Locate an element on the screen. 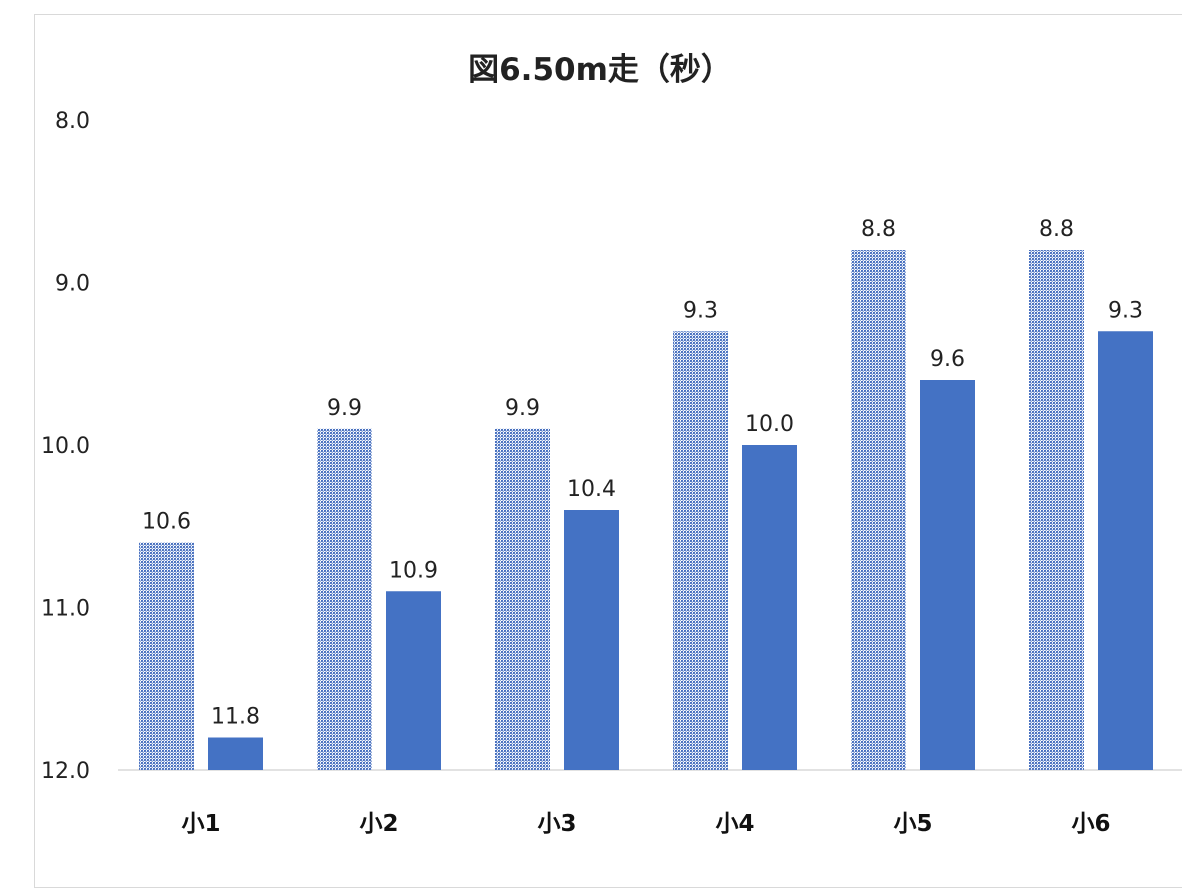 The image size is (1182, 890). x-tick-label: 小6 is located at coordinates (1090, 824).